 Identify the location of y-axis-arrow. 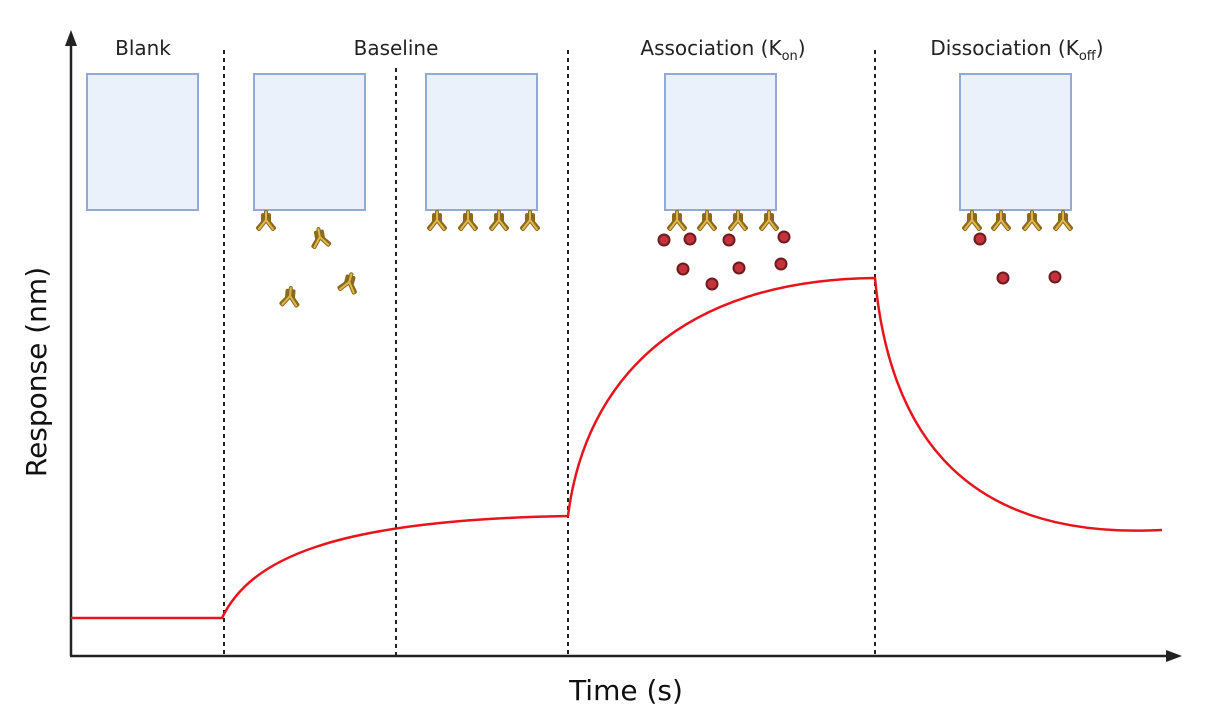
(71, 38).